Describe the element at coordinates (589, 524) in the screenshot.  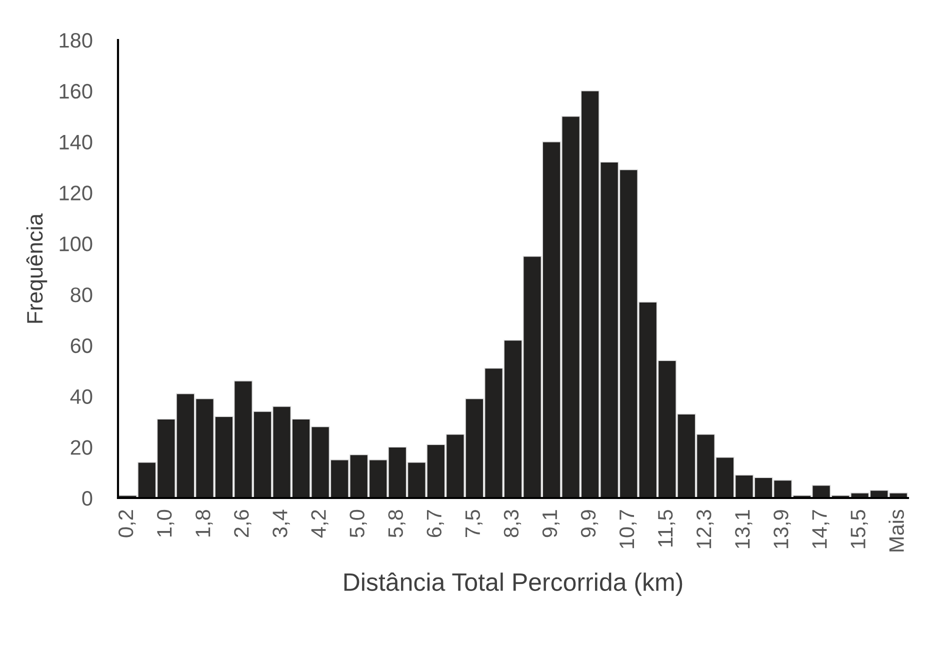
I see `x-tick-label: 9,9` at that location.